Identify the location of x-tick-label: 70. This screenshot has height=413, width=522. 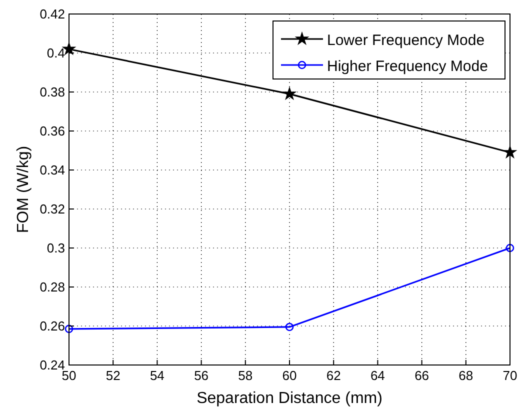
(510, 375).